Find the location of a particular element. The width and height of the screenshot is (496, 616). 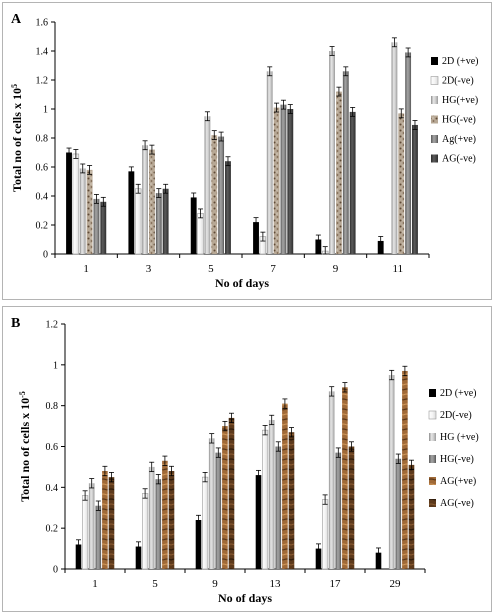

legend-label: 2D(-ve) is located at coordinates (456, 415).